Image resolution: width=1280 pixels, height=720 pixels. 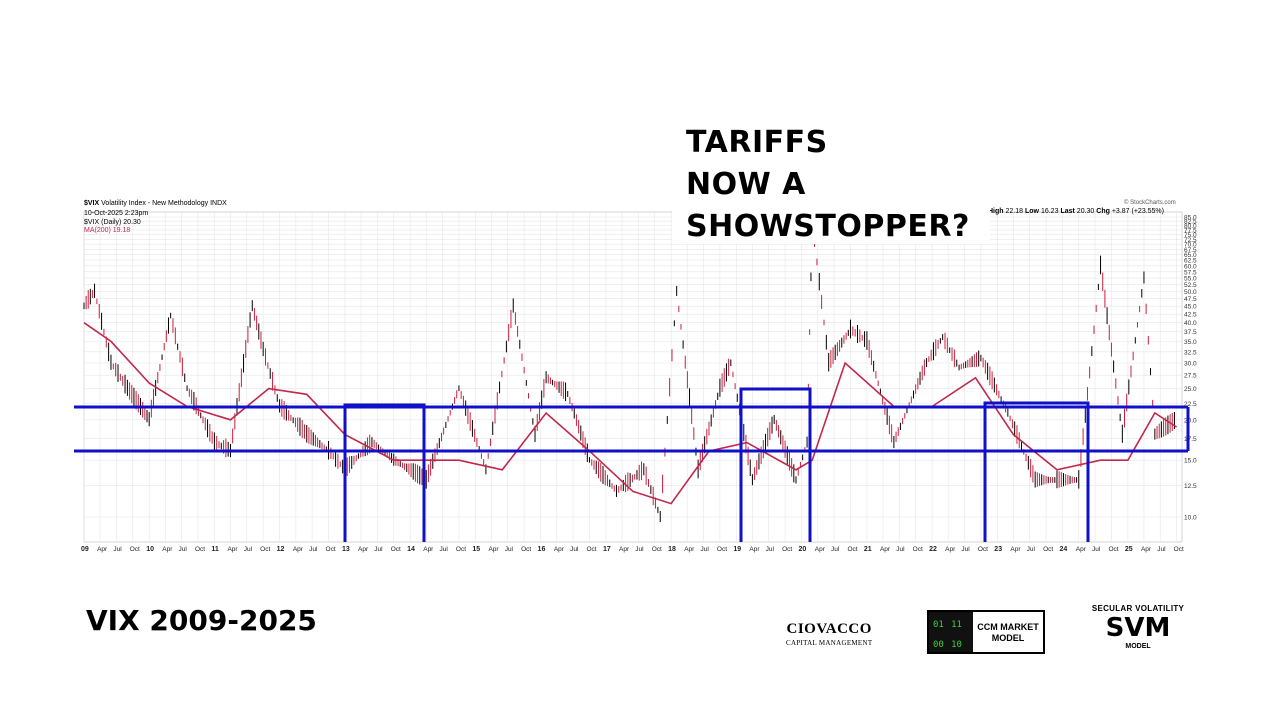 I want to click on ccm-bit-2: 11, so click(x=956, y=625).